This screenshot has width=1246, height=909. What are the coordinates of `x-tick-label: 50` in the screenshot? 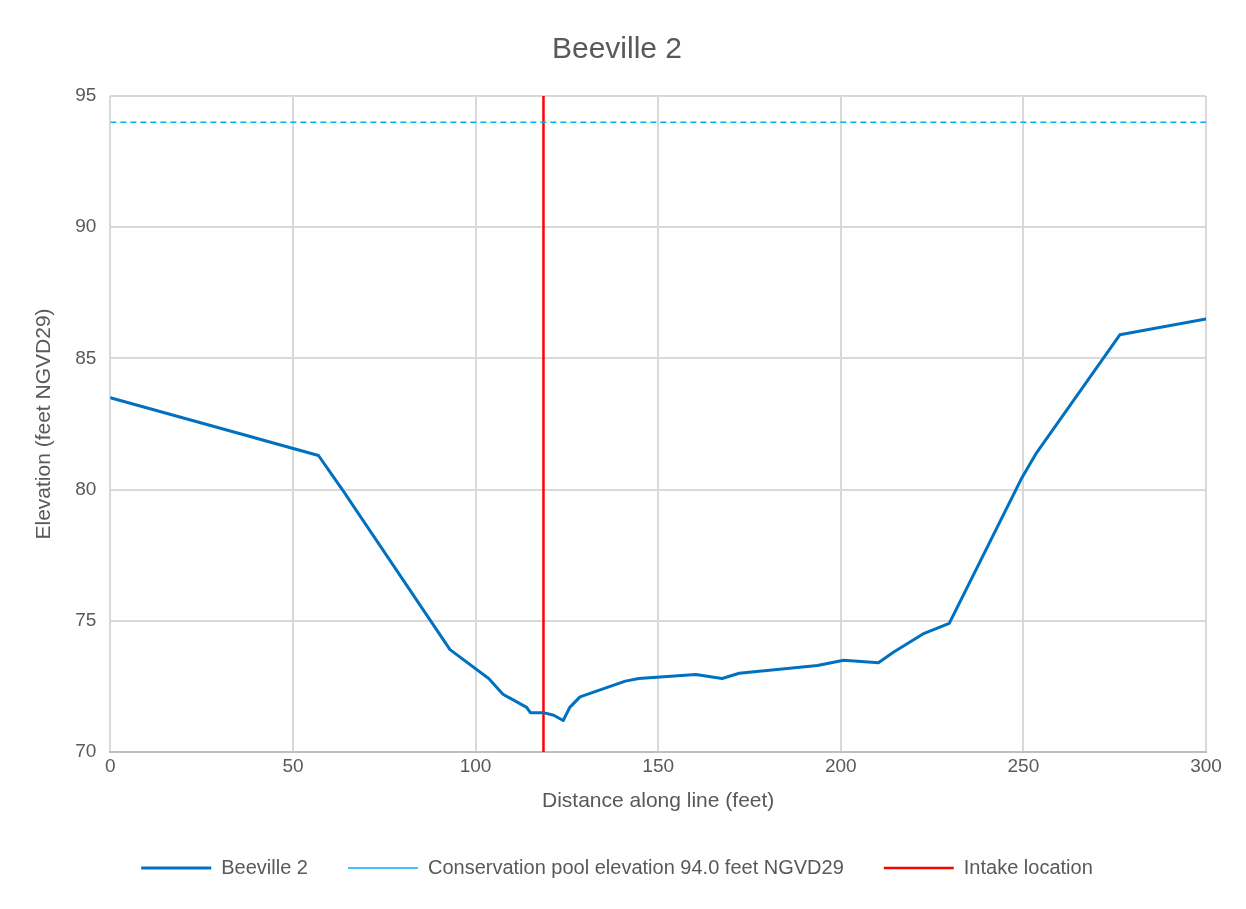 It's located at (293, 765).